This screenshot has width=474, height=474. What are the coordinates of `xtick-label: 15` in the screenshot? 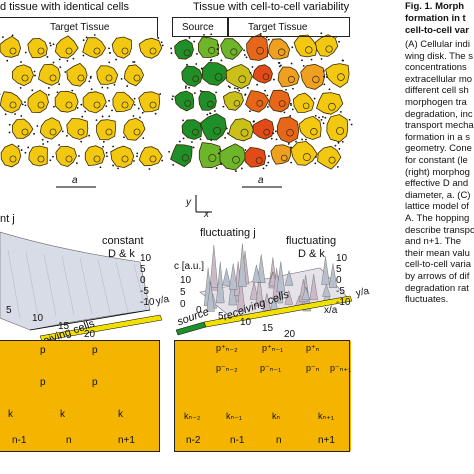 It's located at (268, 328).